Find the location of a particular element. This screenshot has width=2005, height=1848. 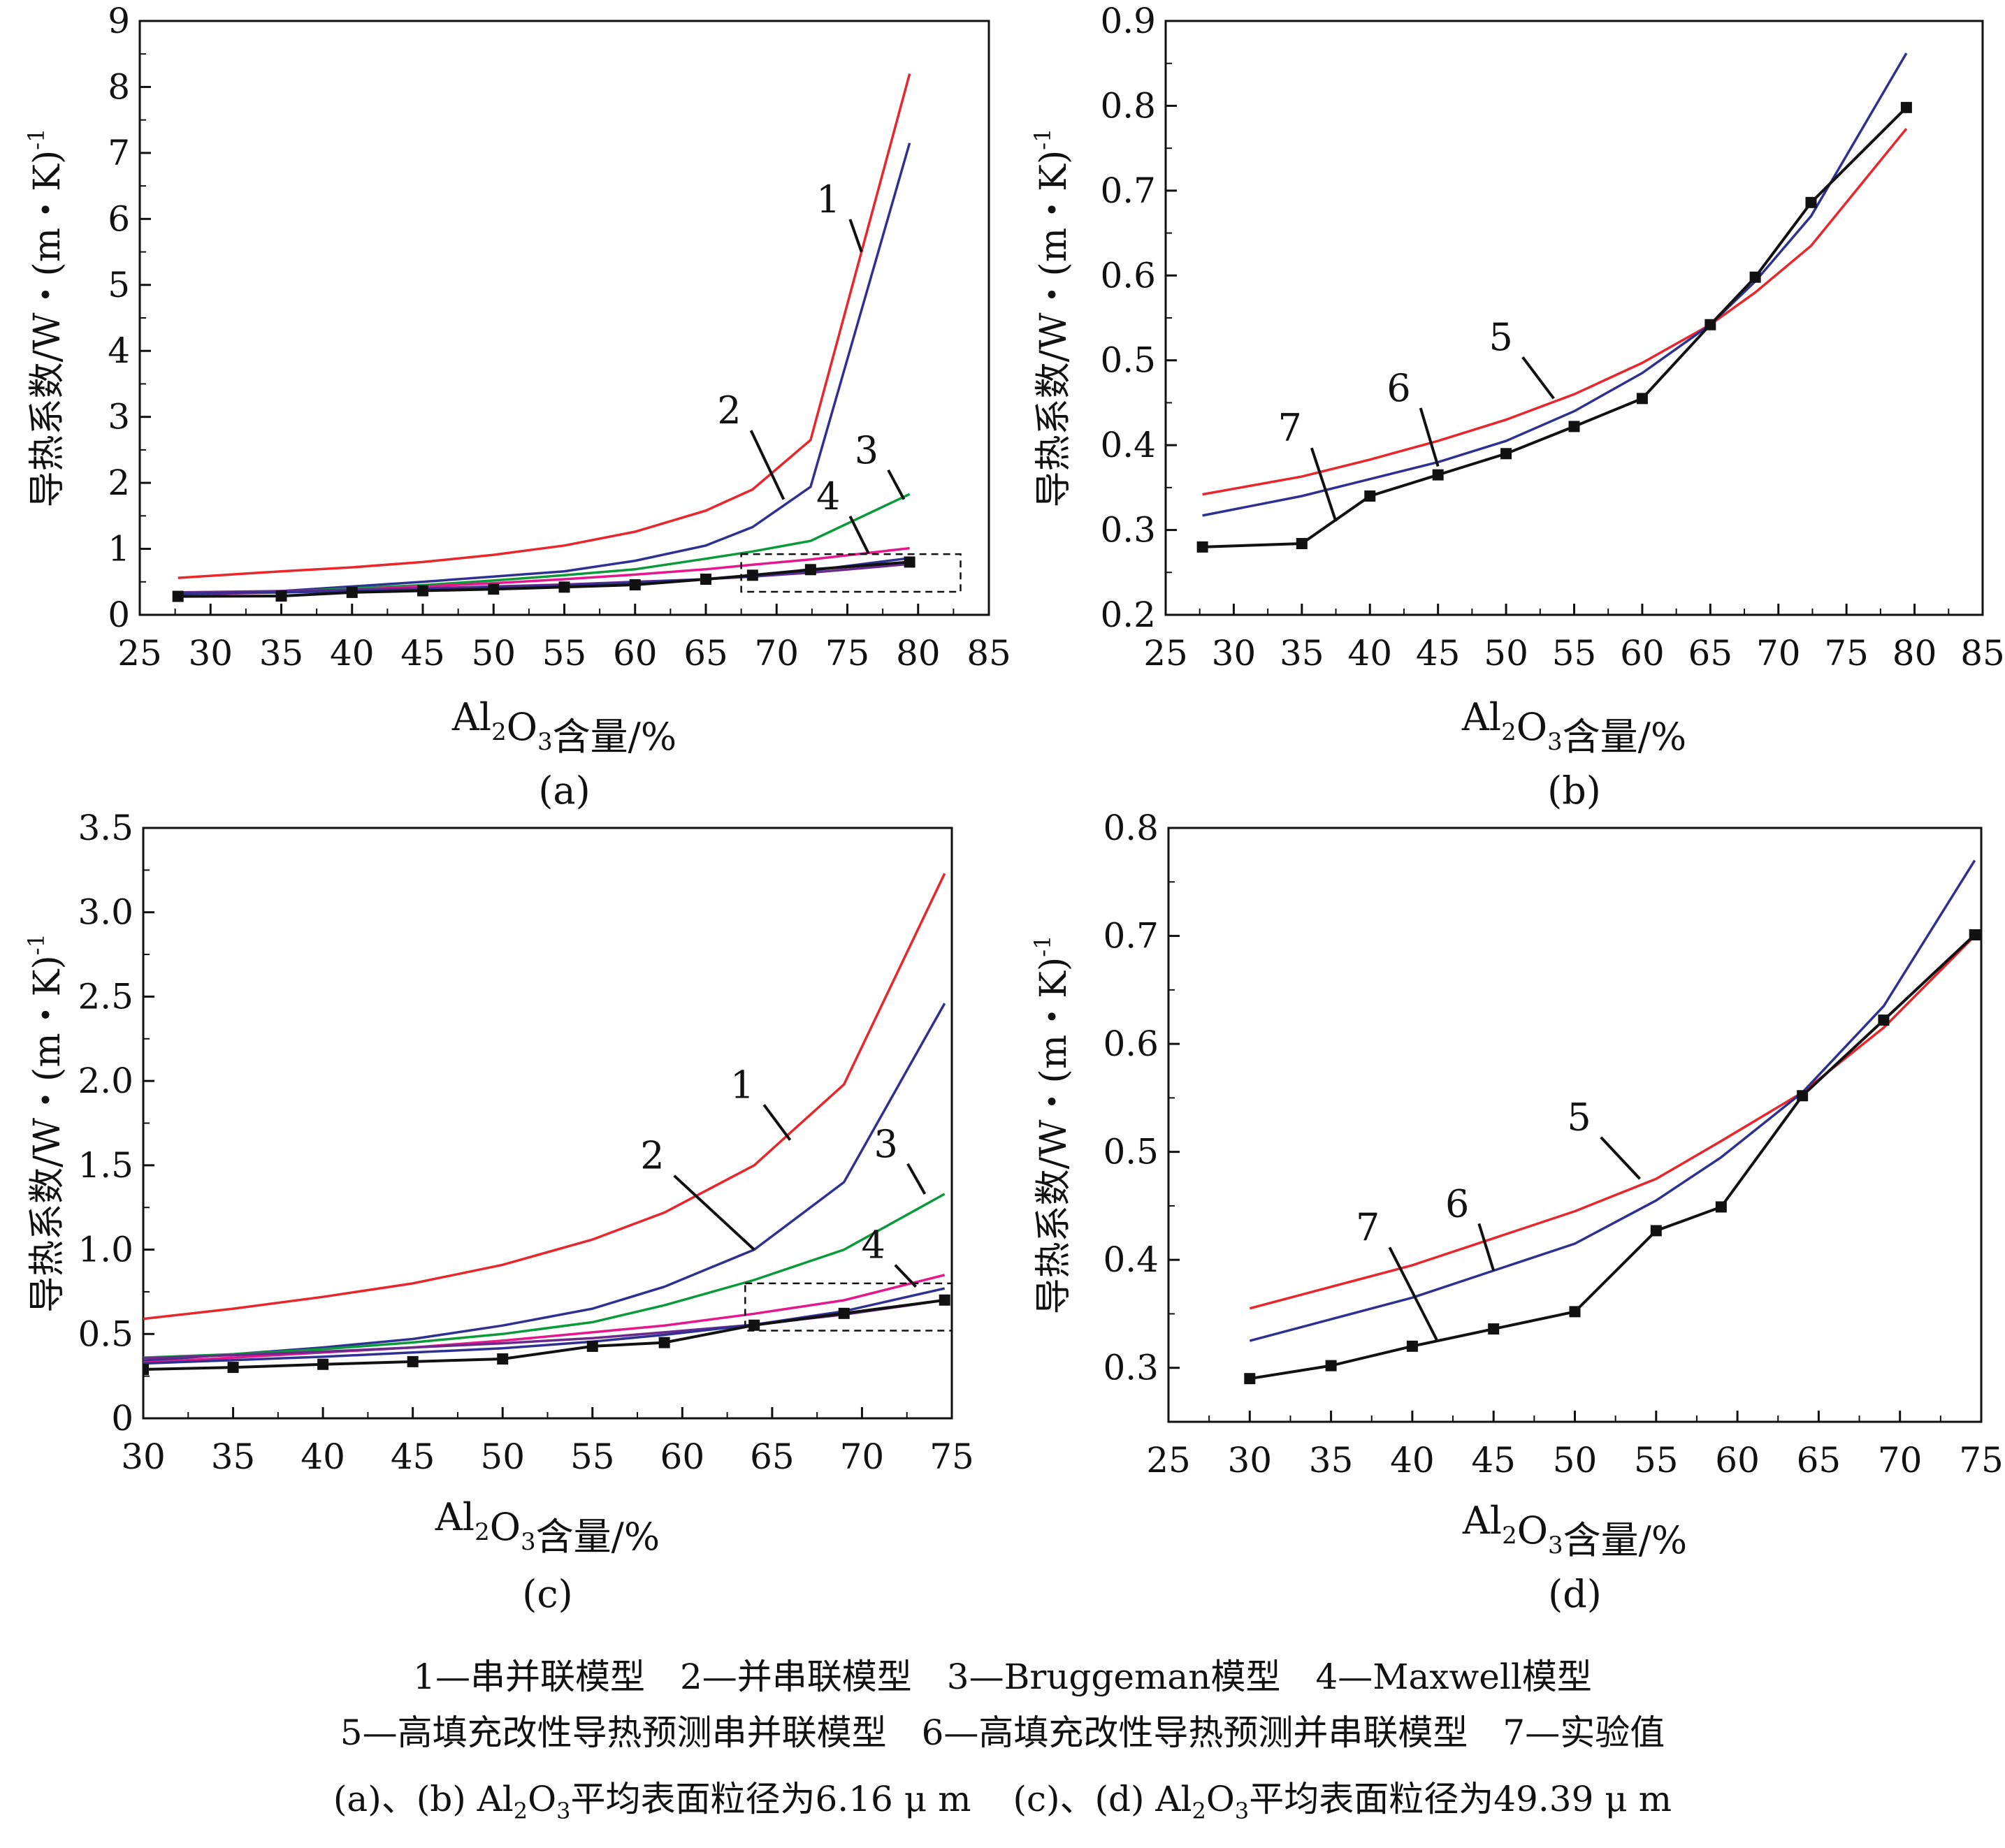

y-tick-label: 5 is located at coordinates (119, 285).